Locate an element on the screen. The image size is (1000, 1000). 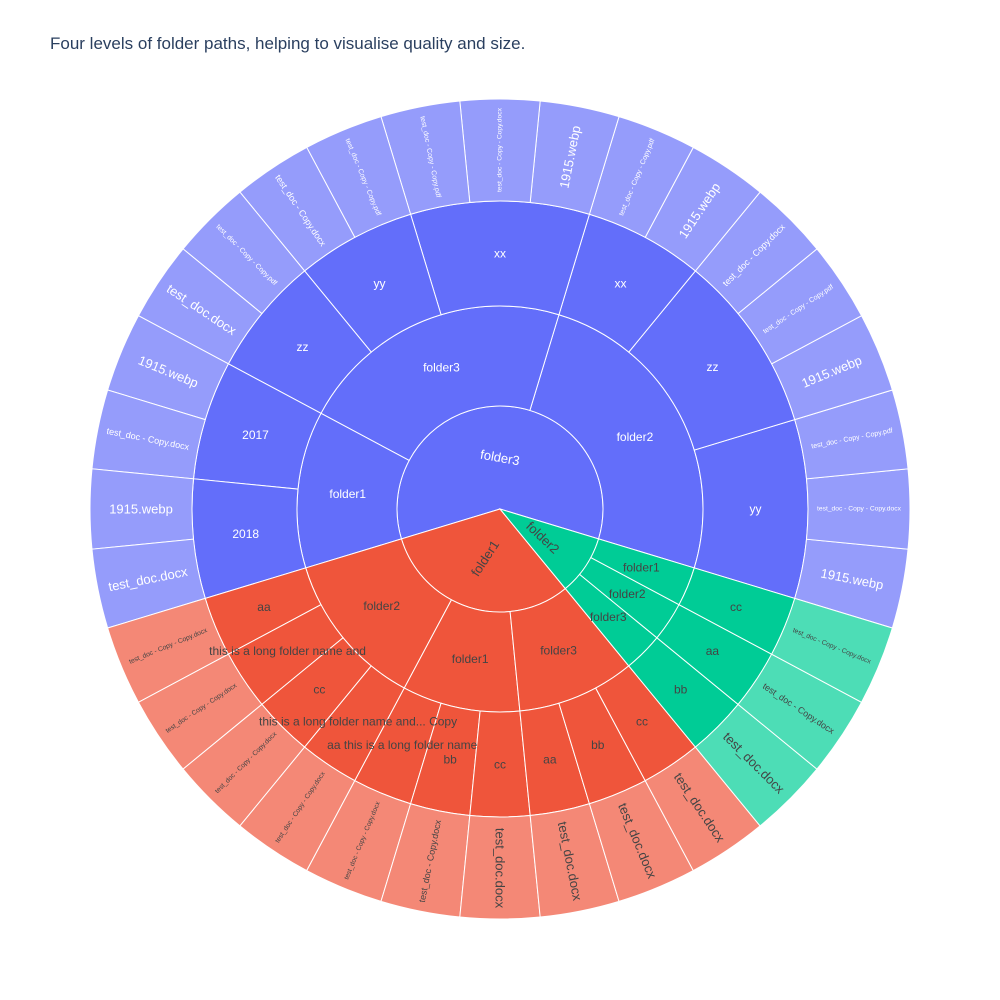
sunburst-label: test_doc.docx is located at coordinates (500, 868).